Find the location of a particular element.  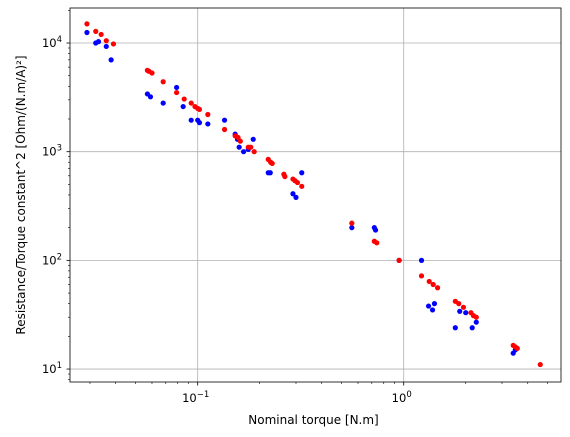

x-axis-label: Nominal torque [N.m] is located at coordinates (313, 420).